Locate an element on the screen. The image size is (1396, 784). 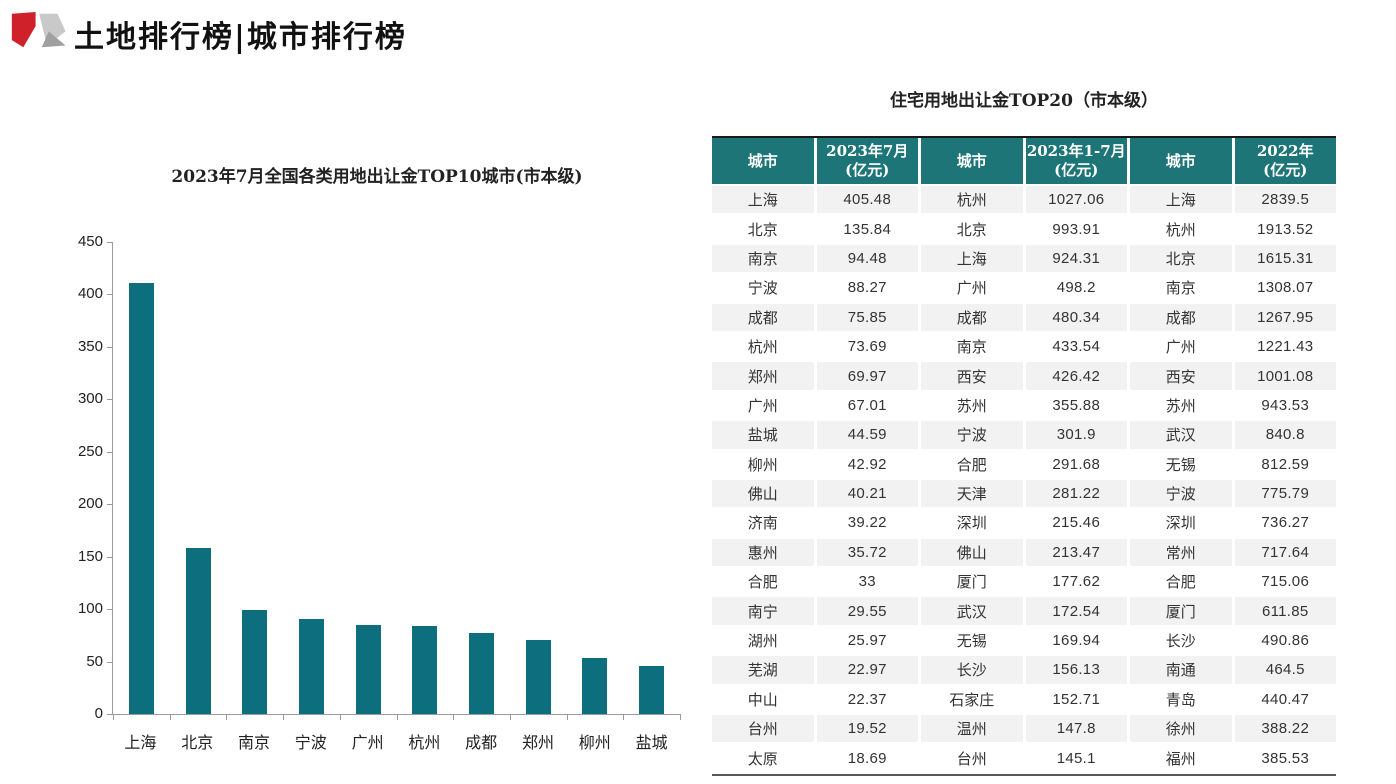
value-cell: 25.97 is located at coordinates (867, 642).